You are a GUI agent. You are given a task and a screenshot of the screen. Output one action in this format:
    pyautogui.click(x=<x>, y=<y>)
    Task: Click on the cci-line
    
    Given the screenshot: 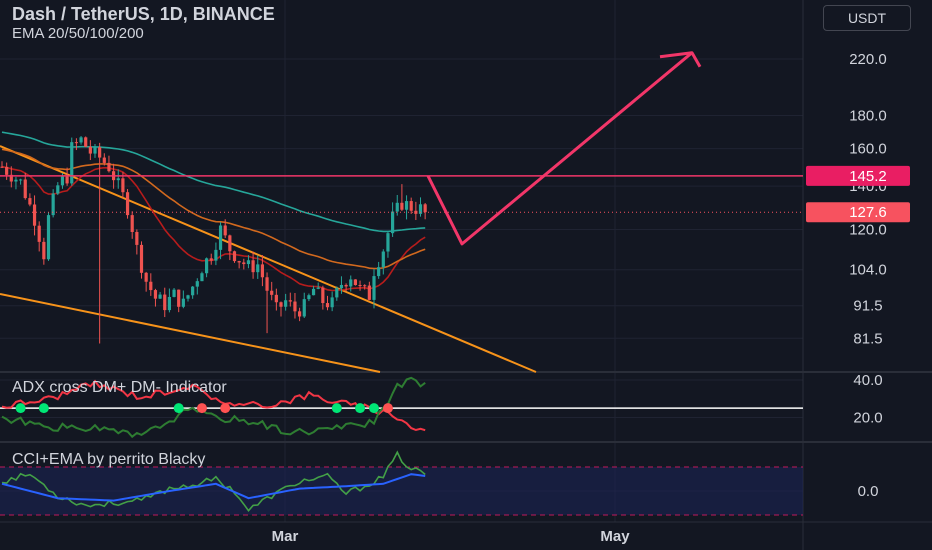 What is the action you would take?
    pyautogui.click(x=213, y=481)
    